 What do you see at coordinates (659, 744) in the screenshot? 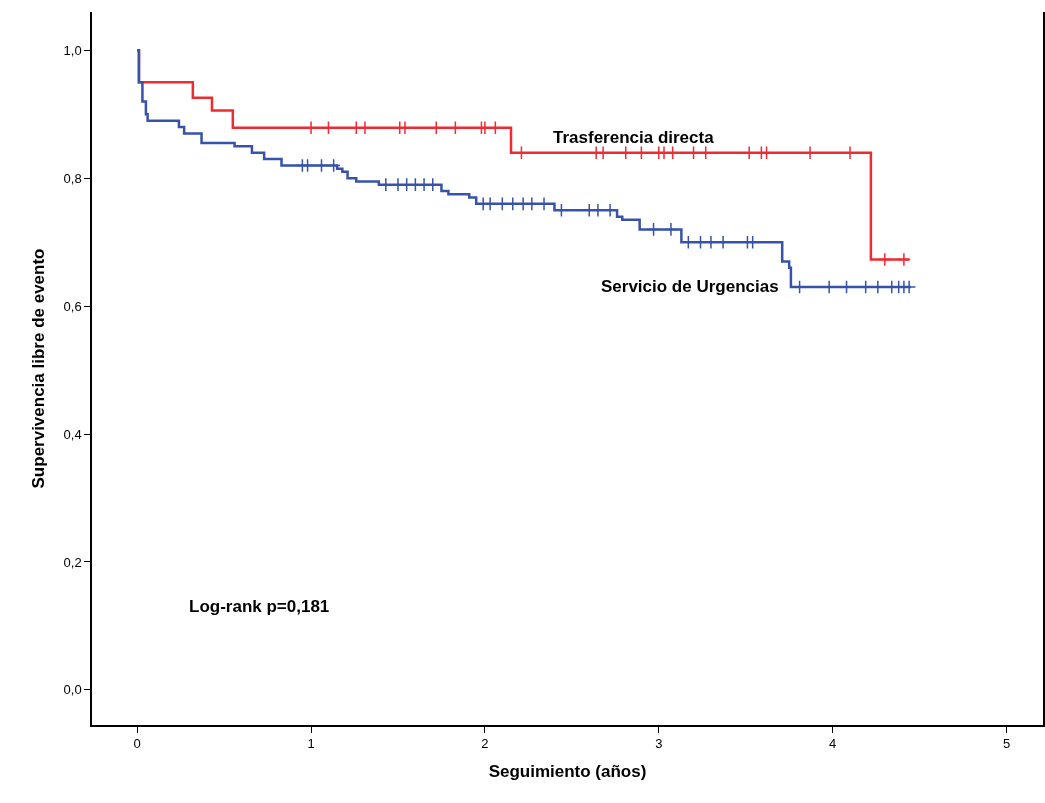
I see `x-tick-label: 3` at bounding box center [659, 744].